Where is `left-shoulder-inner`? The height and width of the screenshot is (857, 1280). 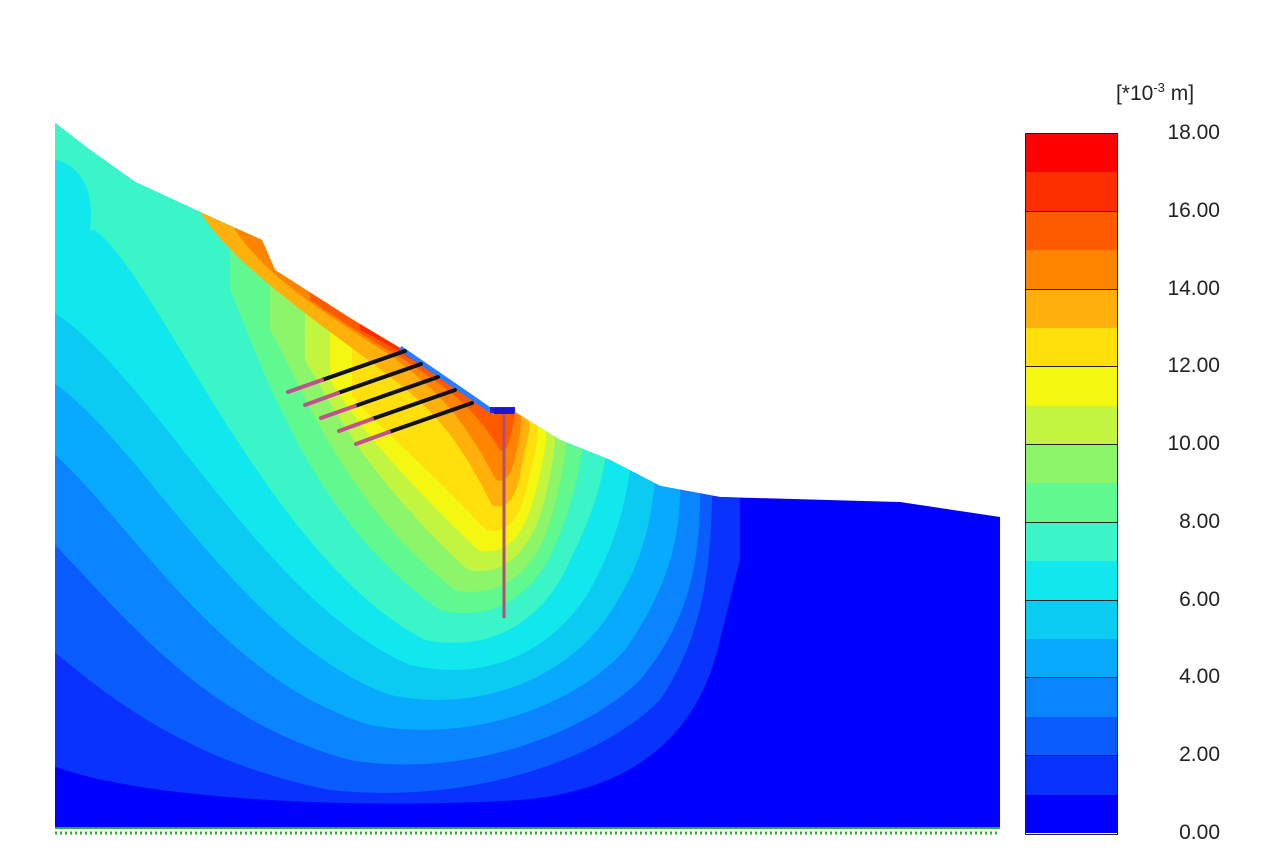
left-shoulder-inner is located at coordinates (73, 195).